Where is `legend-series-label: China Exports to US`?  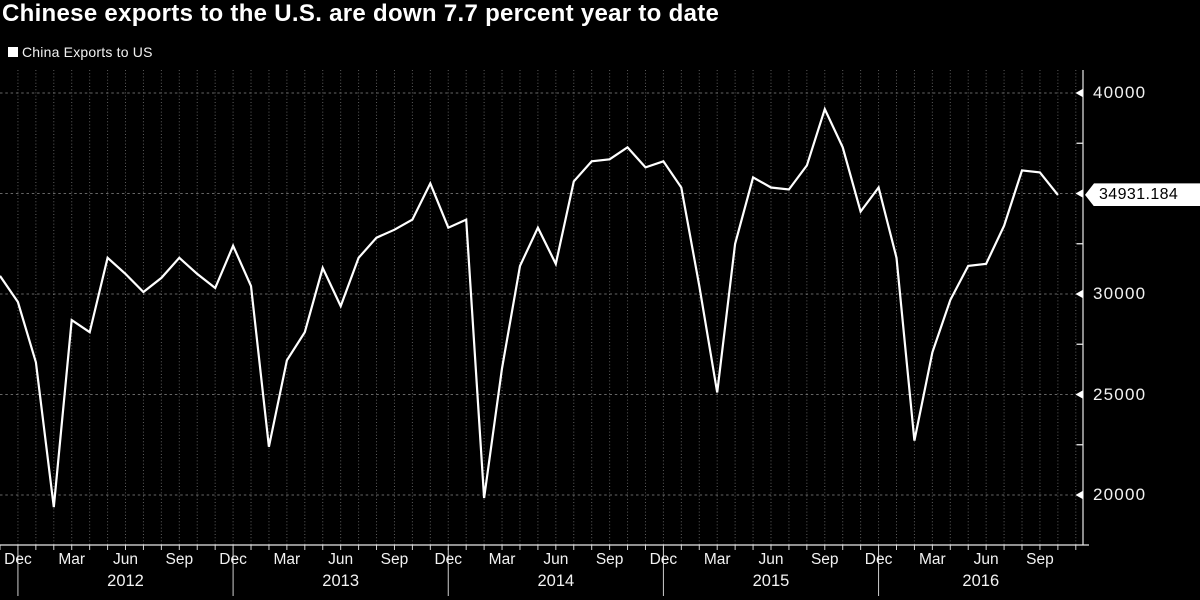
legend-series-label: China Exports to US is located at coordinates (87, 52).